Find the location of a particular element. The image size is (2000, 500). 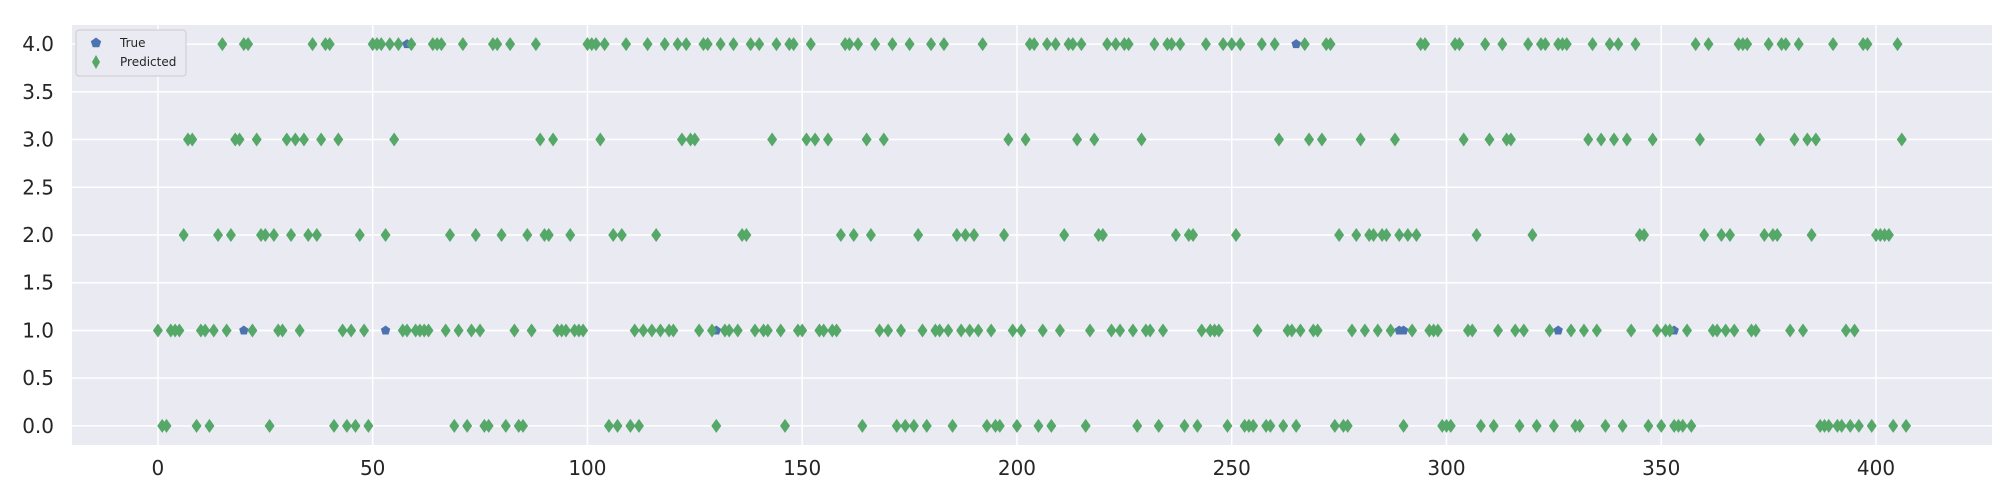

legend-marker-predicted is located at coordinates (96, 62).